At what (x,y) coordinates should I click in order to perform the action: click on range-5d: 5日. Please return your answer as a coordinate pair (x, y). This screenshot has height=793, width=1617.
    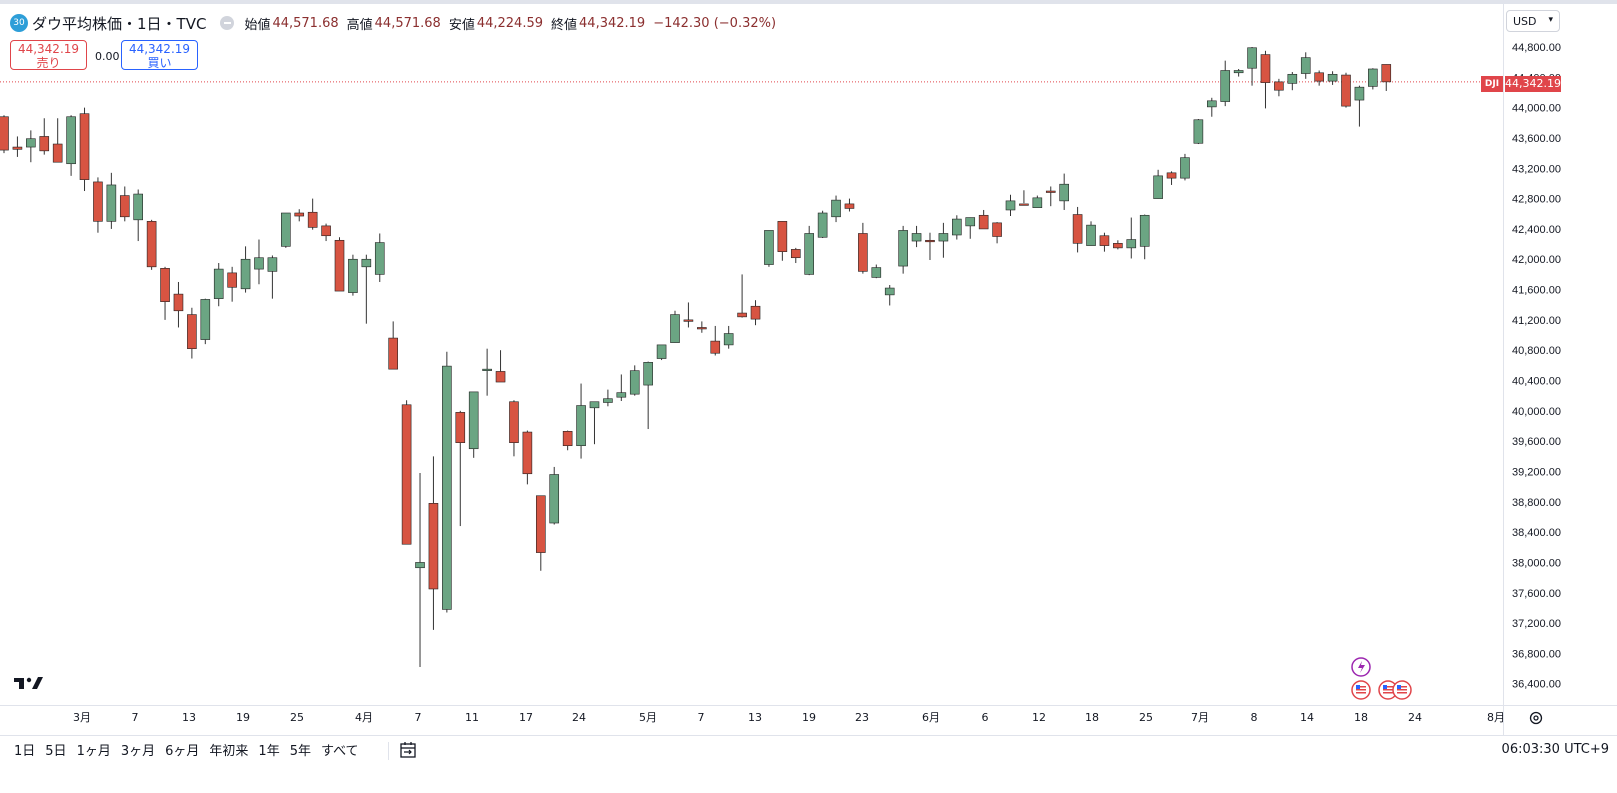
    Looking at the image, I should click on (56, 751).